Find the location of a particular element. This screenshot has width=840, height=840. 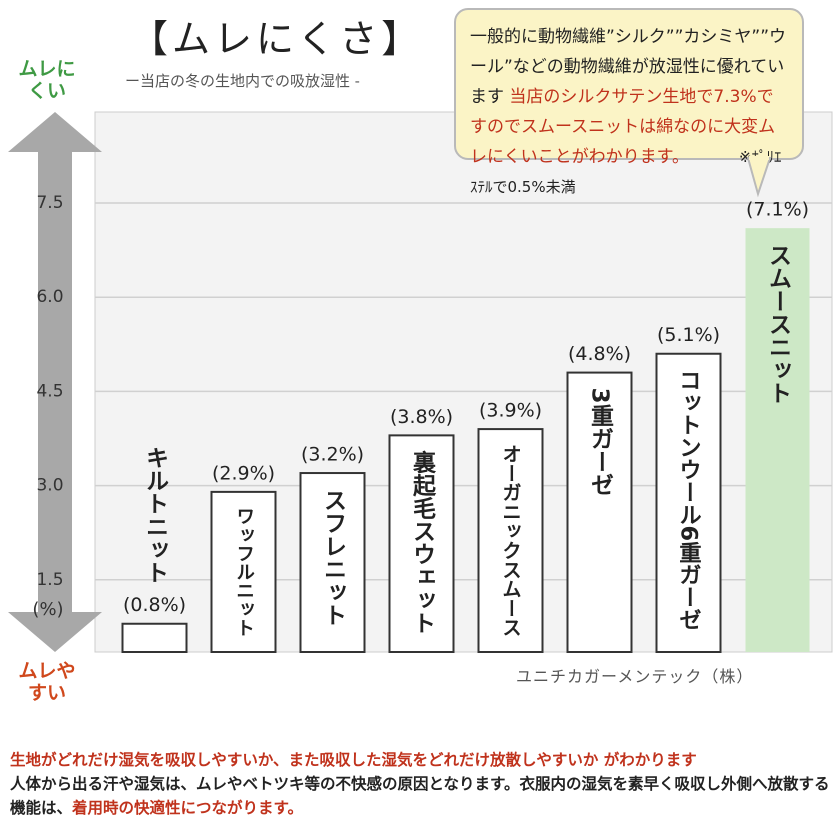

arrow-top-label: ムレにくい is located at coordinates (47, 80).